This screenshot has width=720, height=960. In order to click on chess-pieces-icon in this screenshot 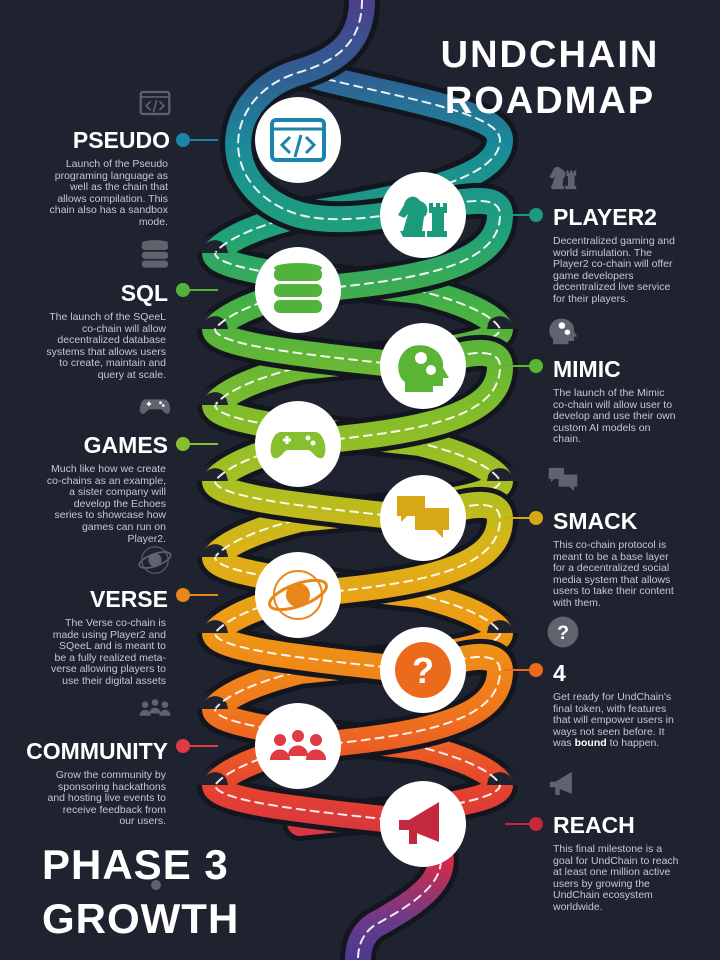, I will do `click(422, 216)`.